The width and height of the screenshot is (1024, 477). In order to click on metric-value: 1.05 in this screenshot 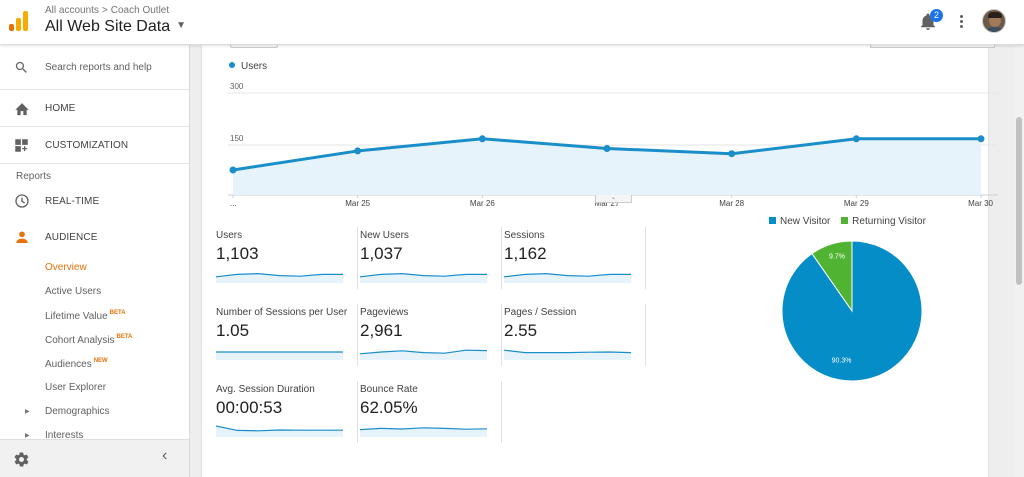, I will do `click(233, 330)`.